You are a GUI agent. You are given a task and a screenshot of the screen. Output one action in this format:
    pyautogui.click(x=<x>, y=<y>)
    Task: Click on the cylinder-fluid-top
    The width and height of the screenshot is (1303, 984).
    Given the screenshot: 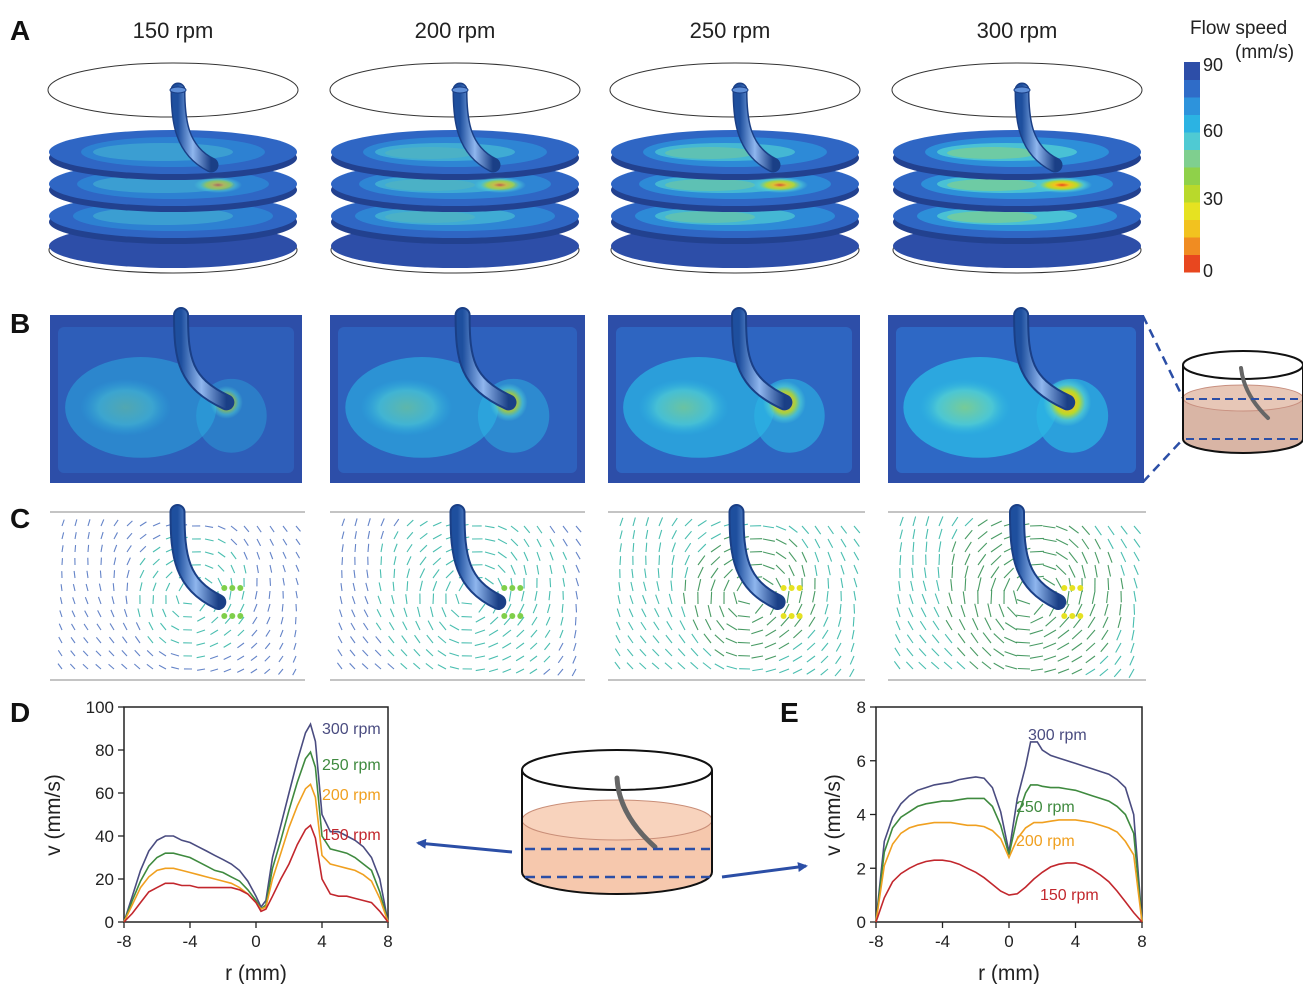 What is the action you would take?
    pyautogui.click(x=617, y=820)
    